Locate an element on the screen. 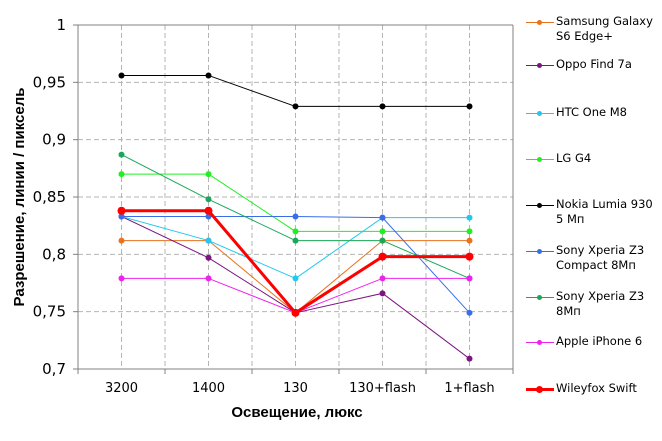 The height and width of the screenshot is (441, 662). y-tick-label: 0,85 is located at coordinates (49, 197).